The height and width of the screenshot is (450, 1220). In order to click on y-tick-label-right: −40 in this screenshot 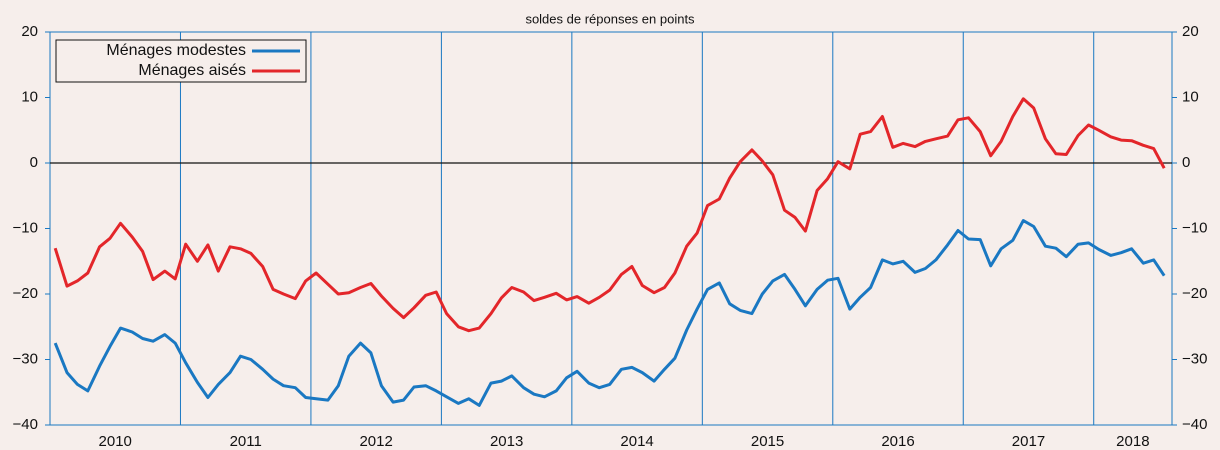, I will do `click(1194, 424)`.